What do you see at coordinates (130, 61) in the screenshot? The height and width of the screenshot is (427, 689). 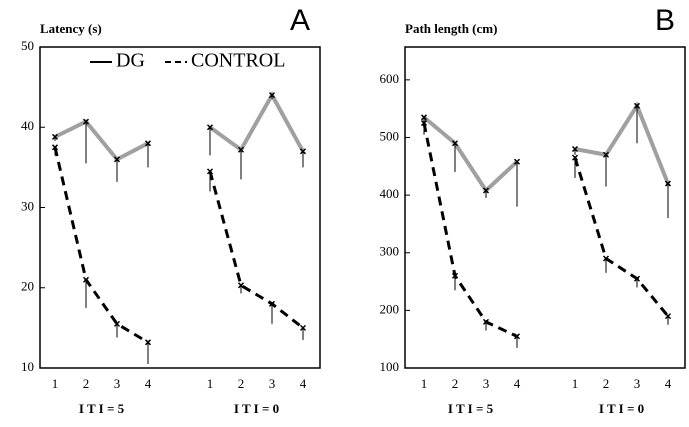 I see `legend-label: DG` at bounding box center [130, 61].